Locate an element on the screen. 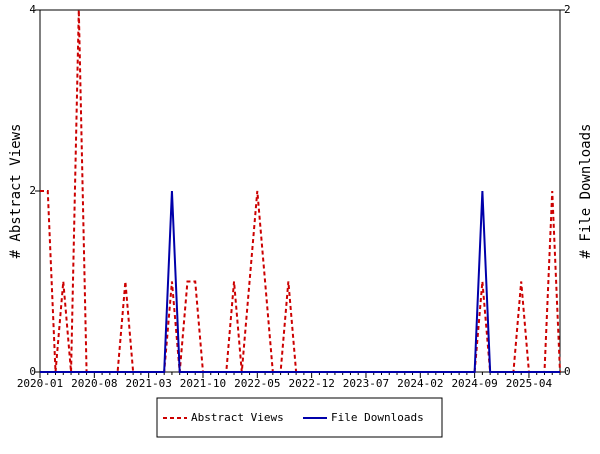 The width and height of the screenshot is (600, 454). y-tick-label: 2 is located at coordinates (32, 190).